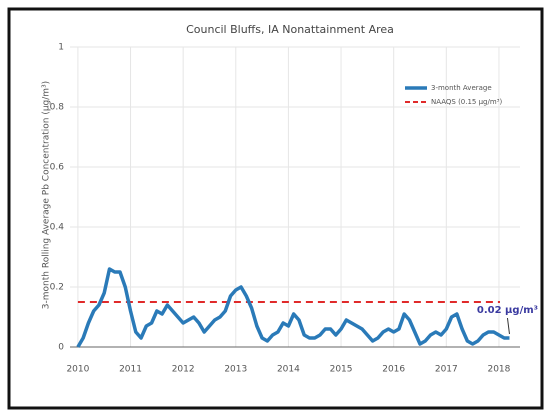  Describe the element at coordinates (446, 370) in the screenshot. I see `x-tick-label: 2017` at that location.